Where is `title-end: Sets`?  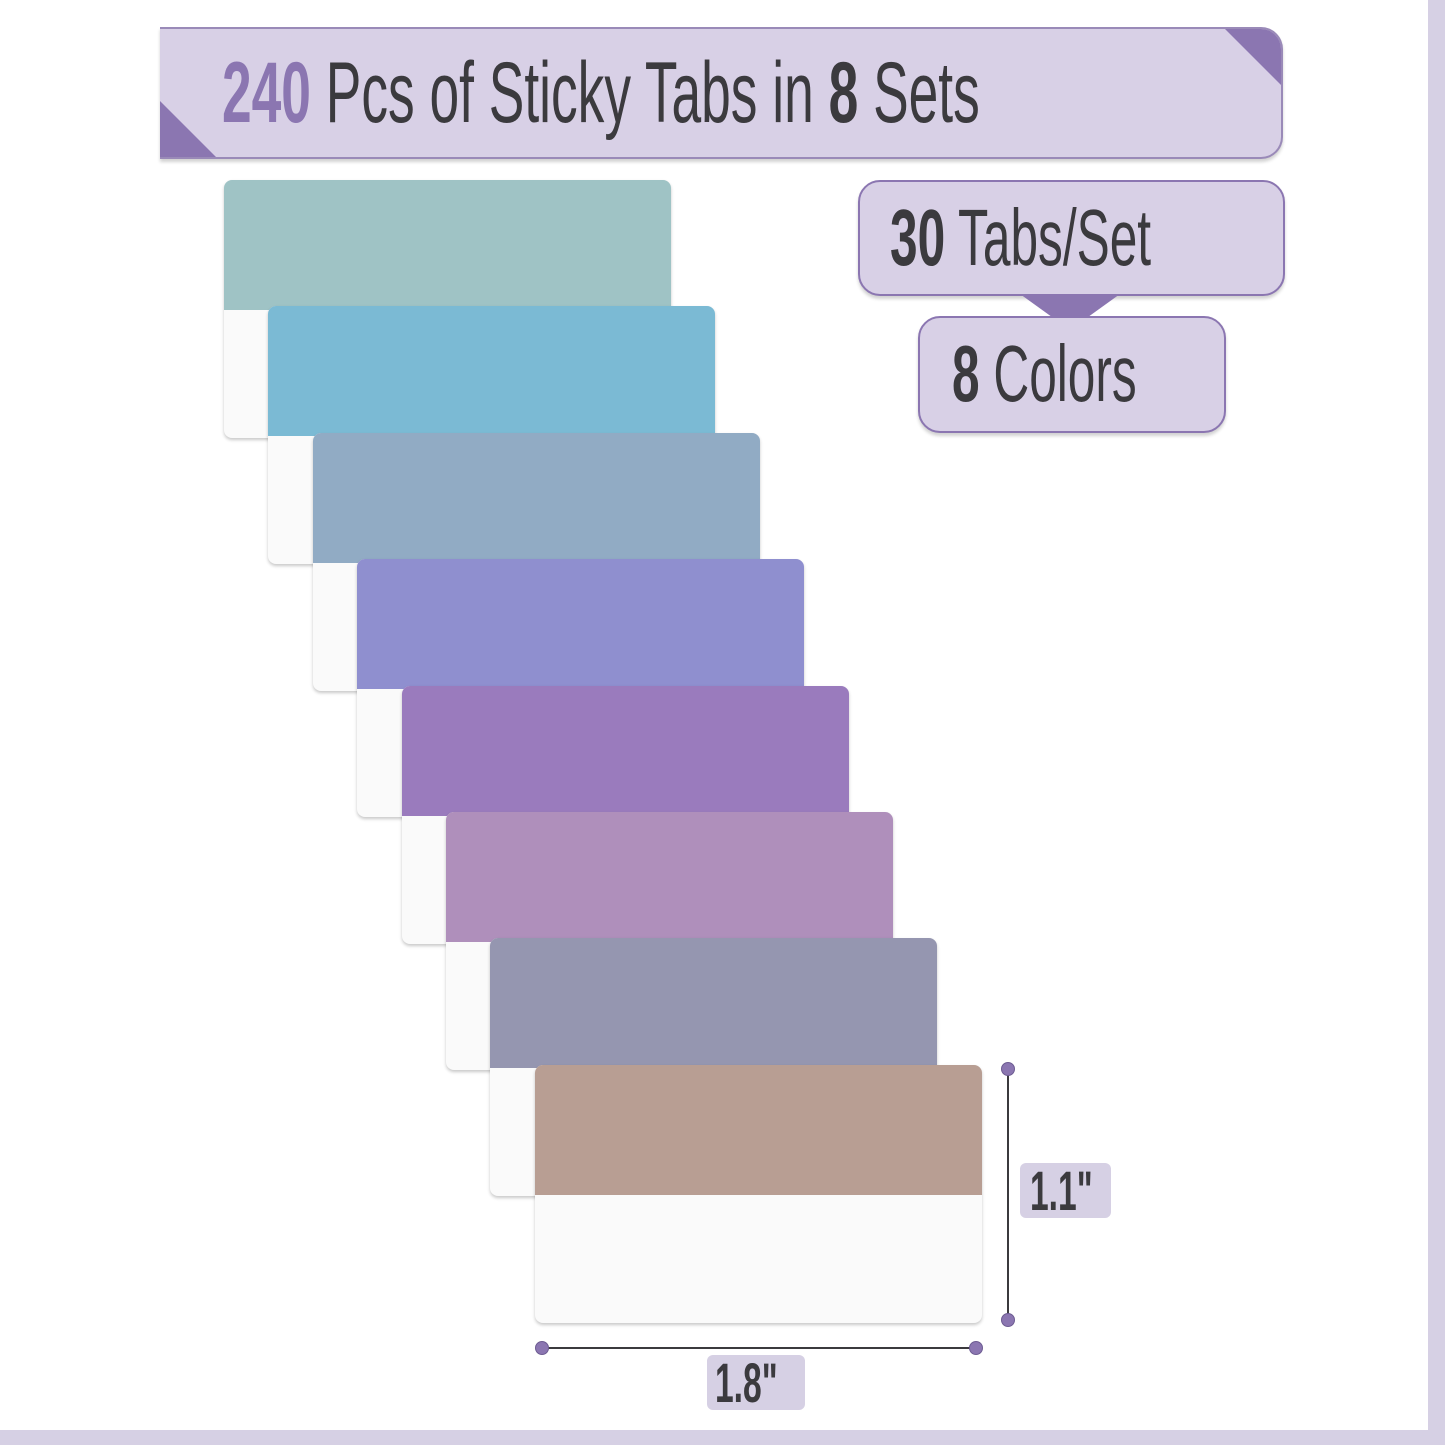
title-end: Sets is located at coordinates (926, 93).